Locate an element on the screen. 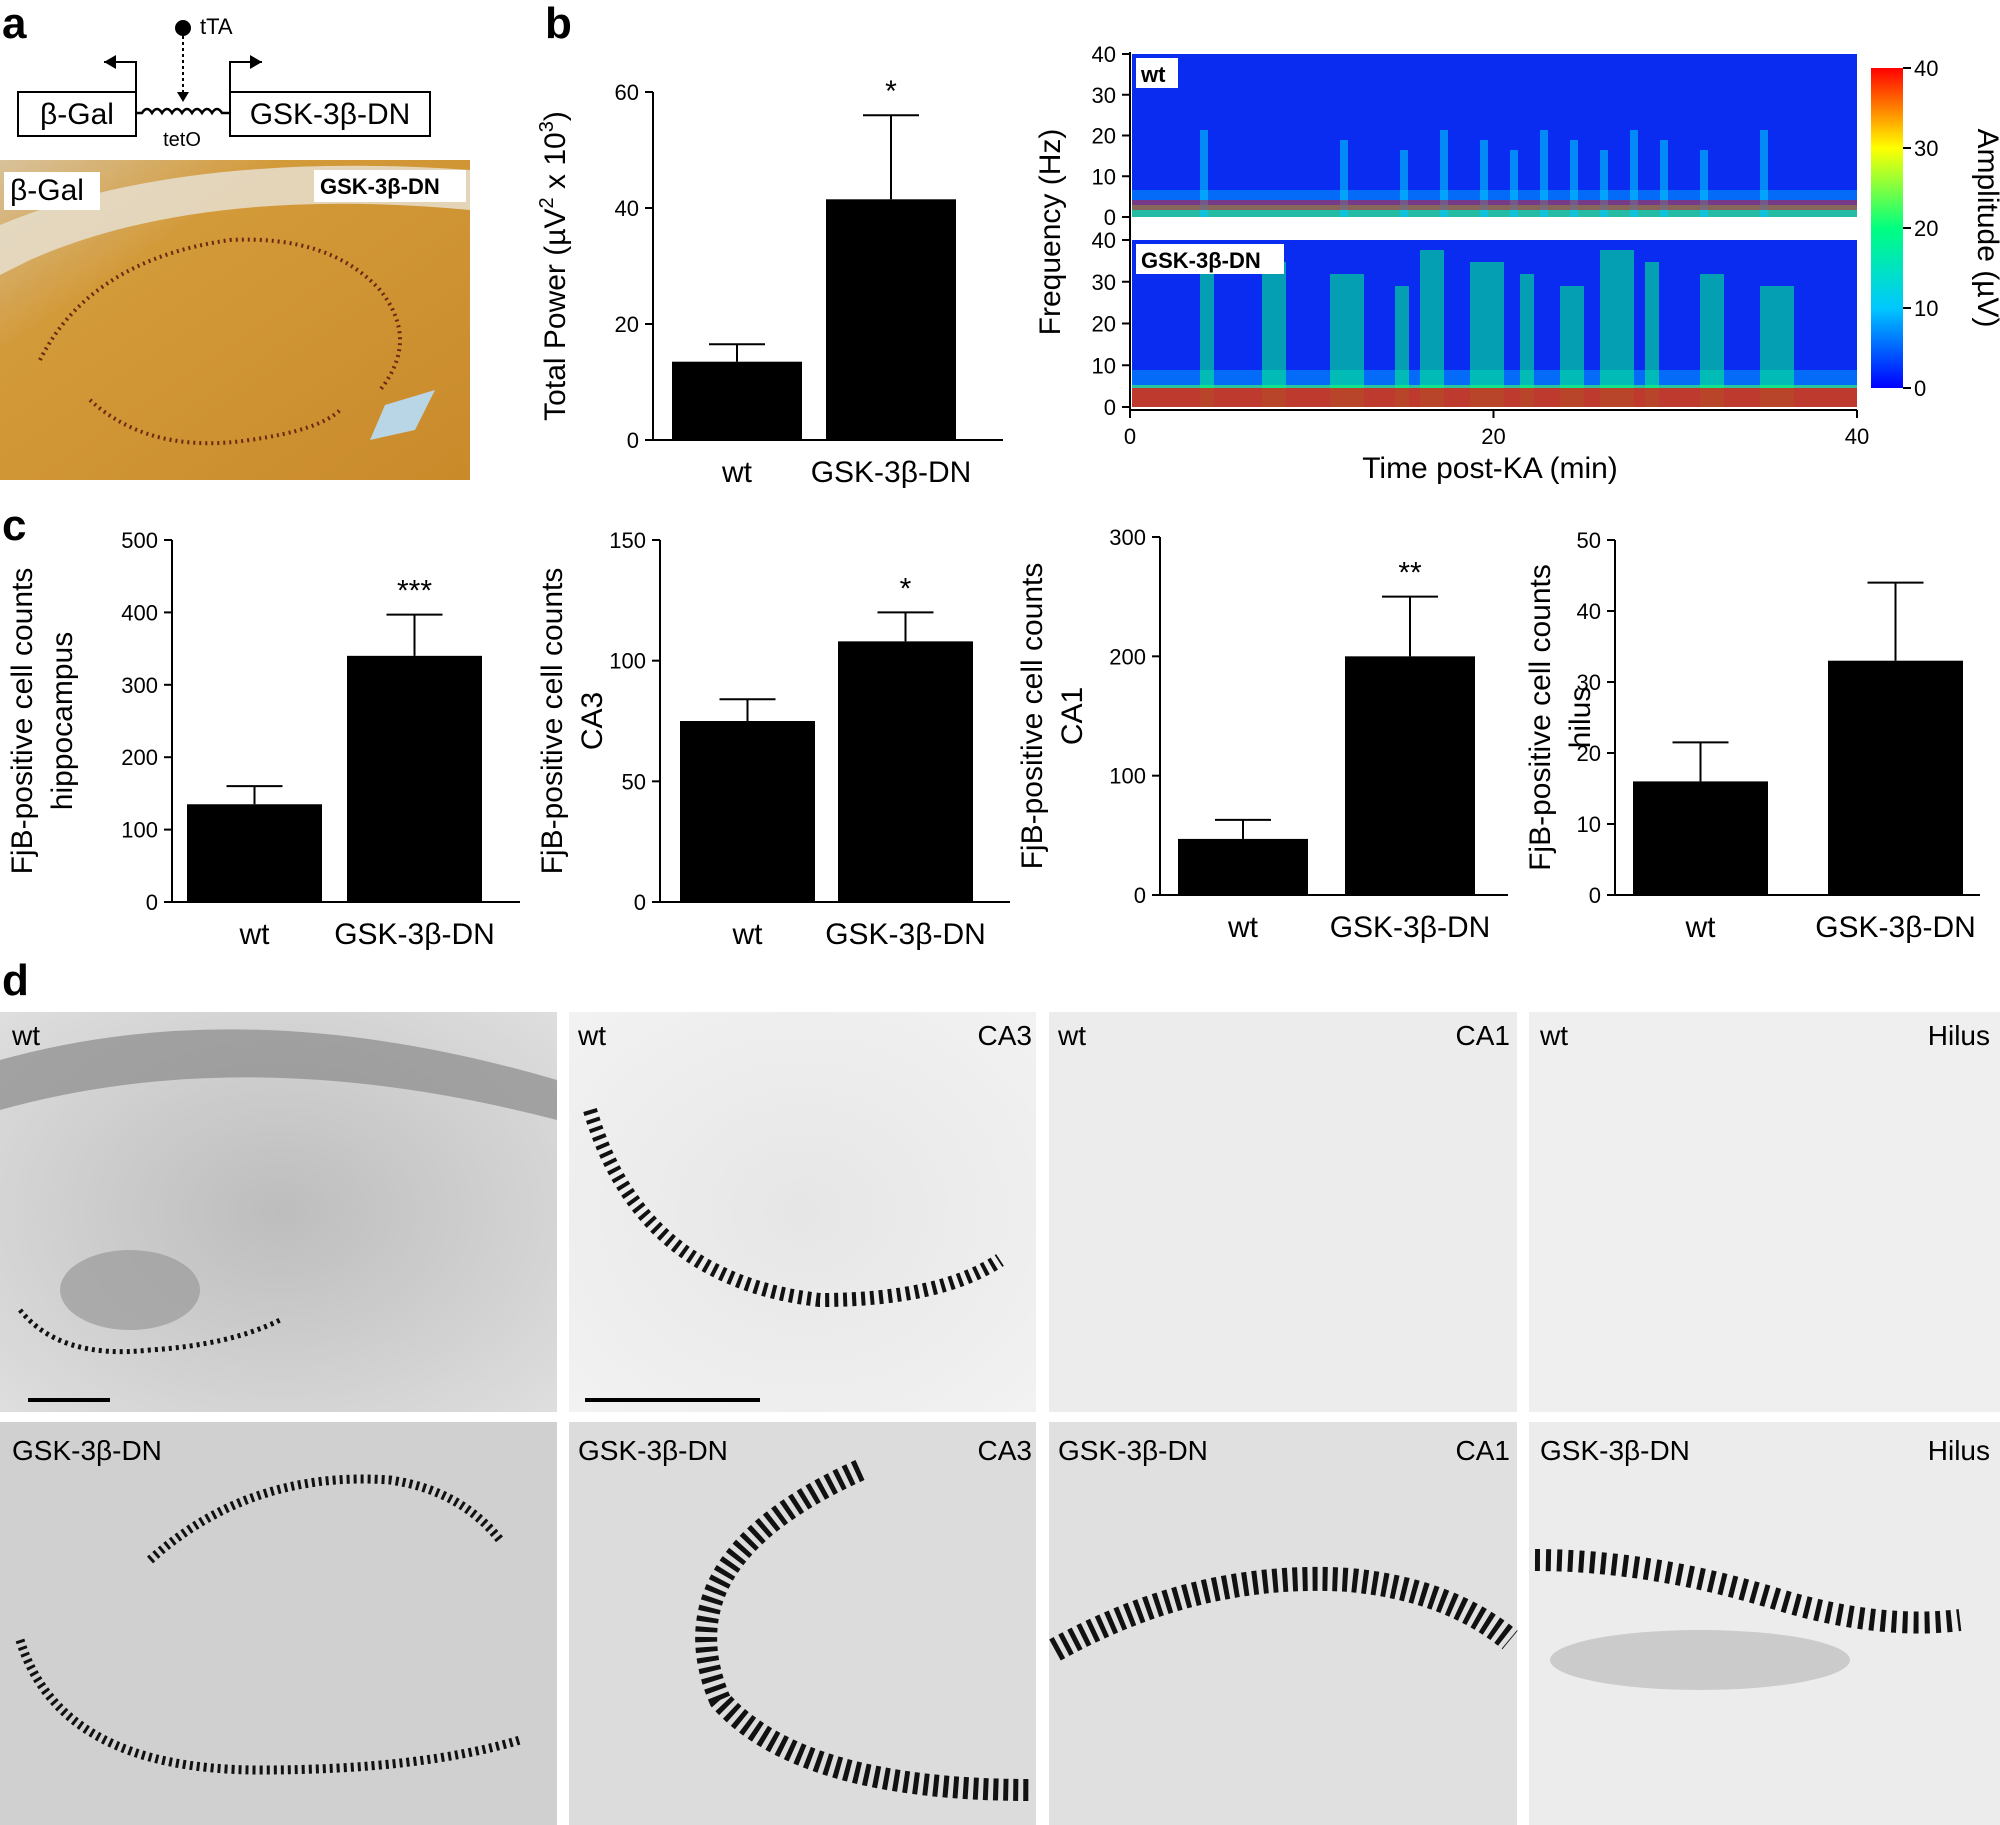 This screenshot has height=1825, width=2000. gsk-hippo-lower-stain is located at coordinates (268, 1706).